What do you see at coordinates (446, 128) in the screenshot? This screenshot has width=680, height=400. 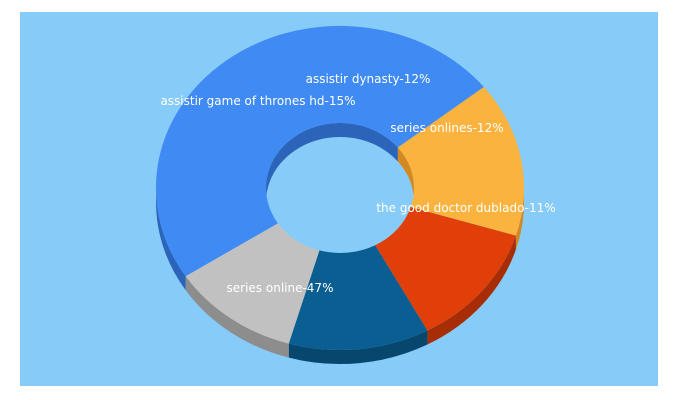 I see `slice-label: series onlines-12%` at bounding box center [446, 128].